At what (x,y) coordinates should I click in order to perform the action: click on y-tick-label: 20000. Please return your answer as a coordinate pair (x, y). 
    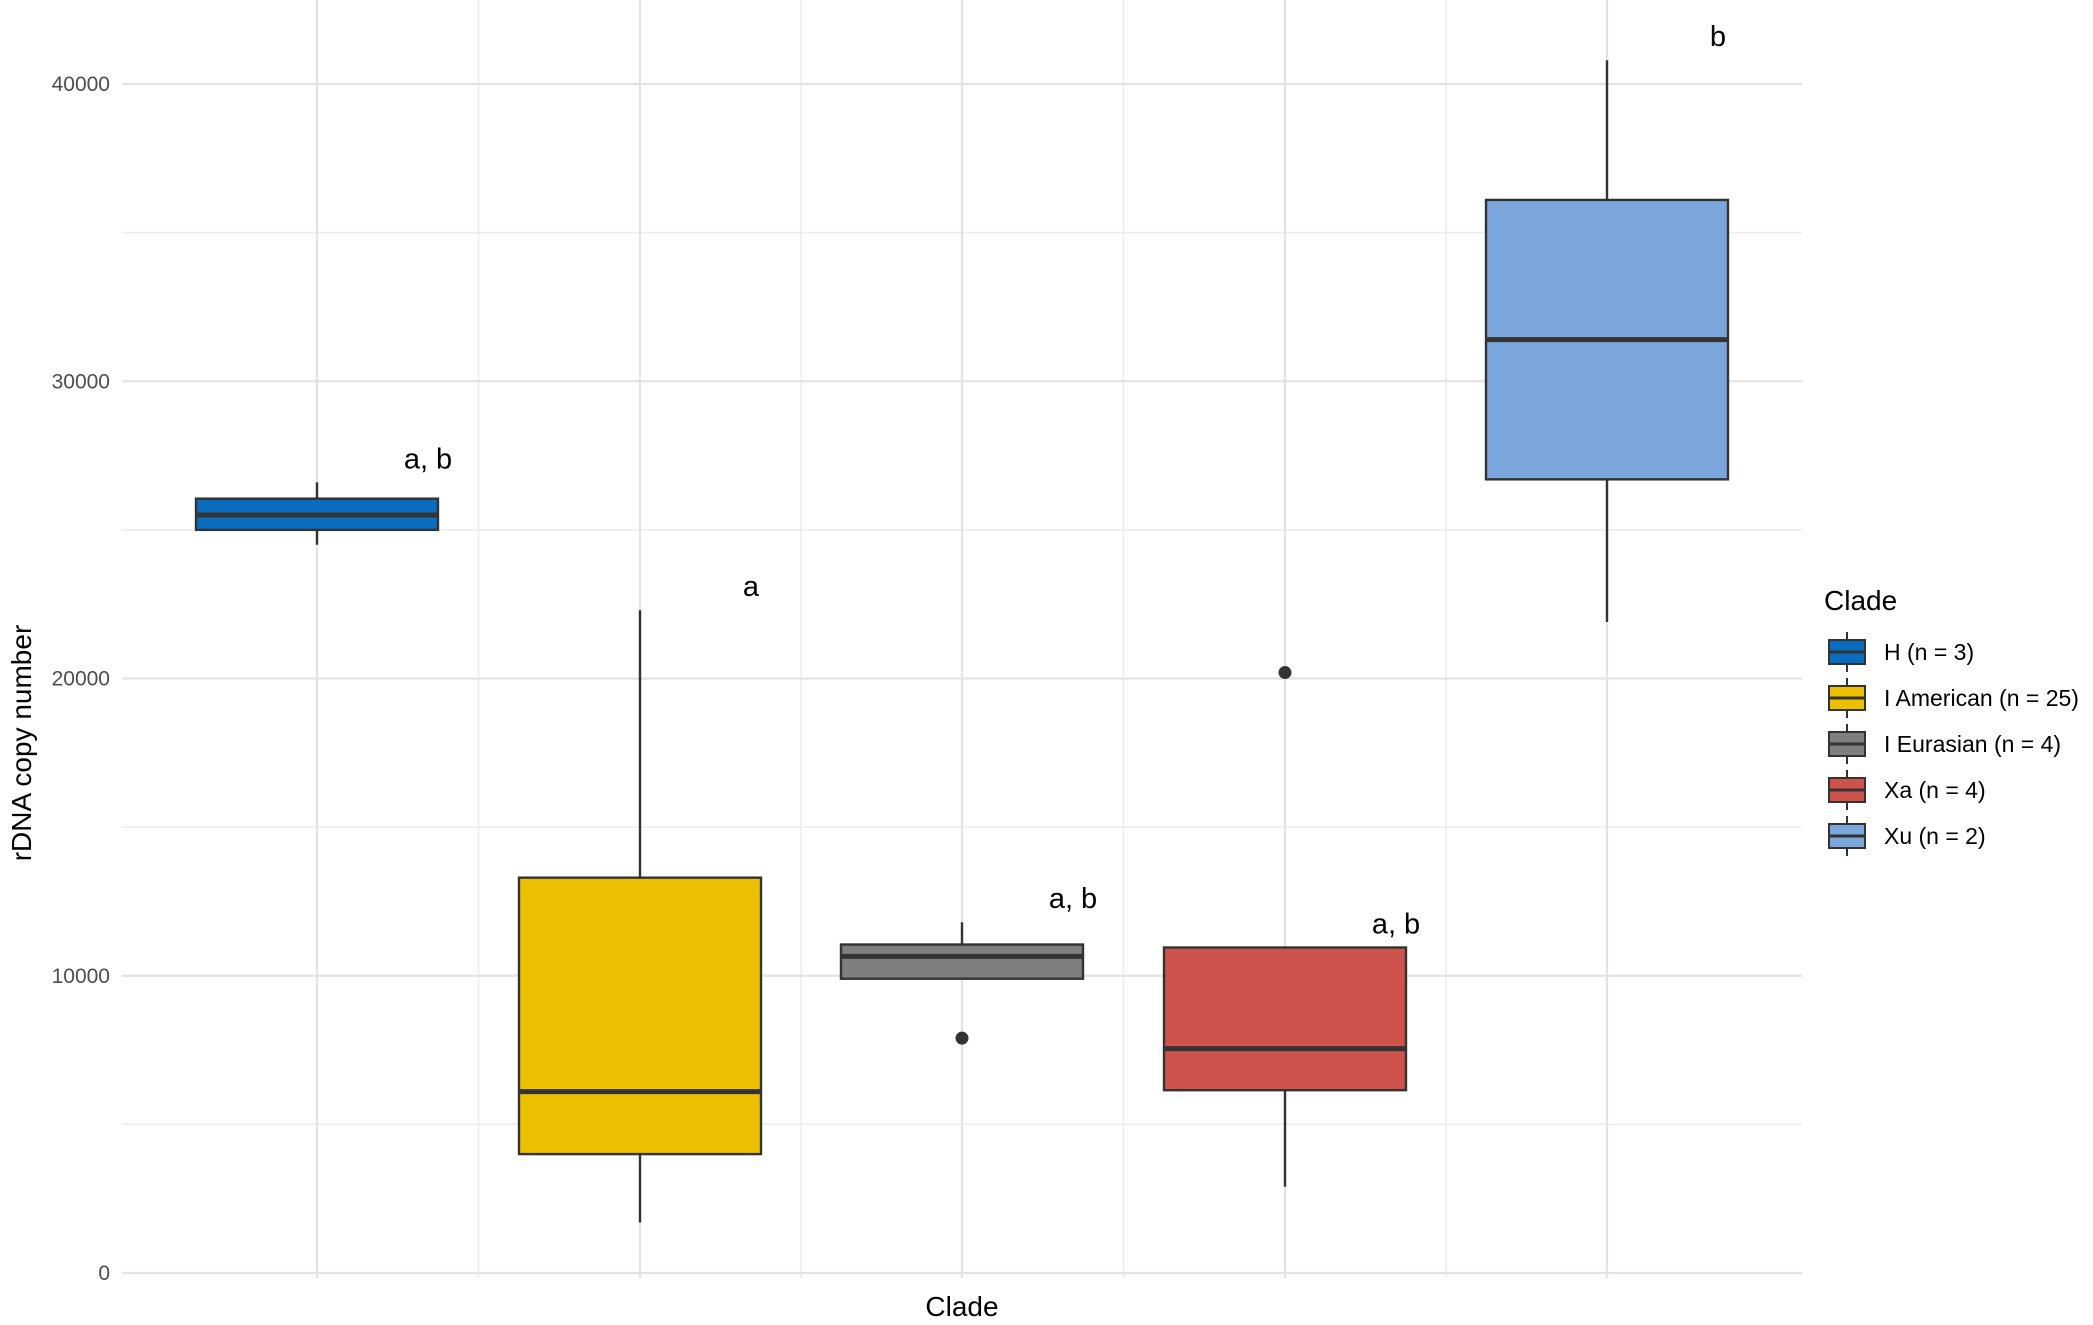
    Looking at the image, I should click on (81, 679).